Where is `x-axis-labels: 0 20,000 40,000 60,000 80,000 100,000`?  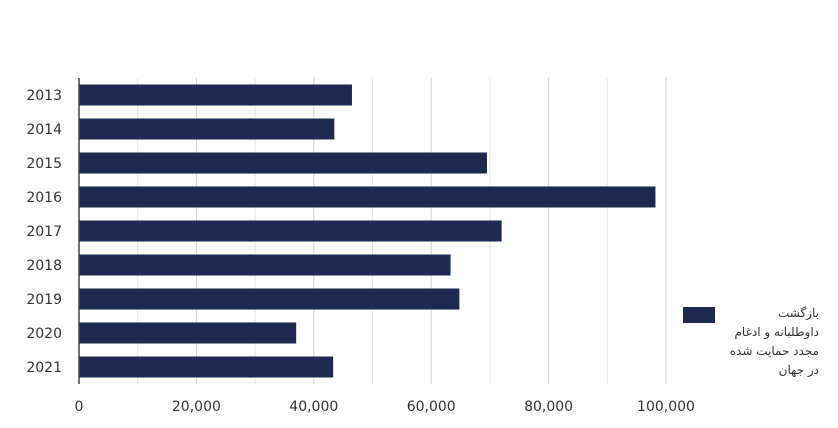 x-axis-labels: 0 20,000 40,000 60,000 80,000 100,000 is located at coordinates (385, 407).